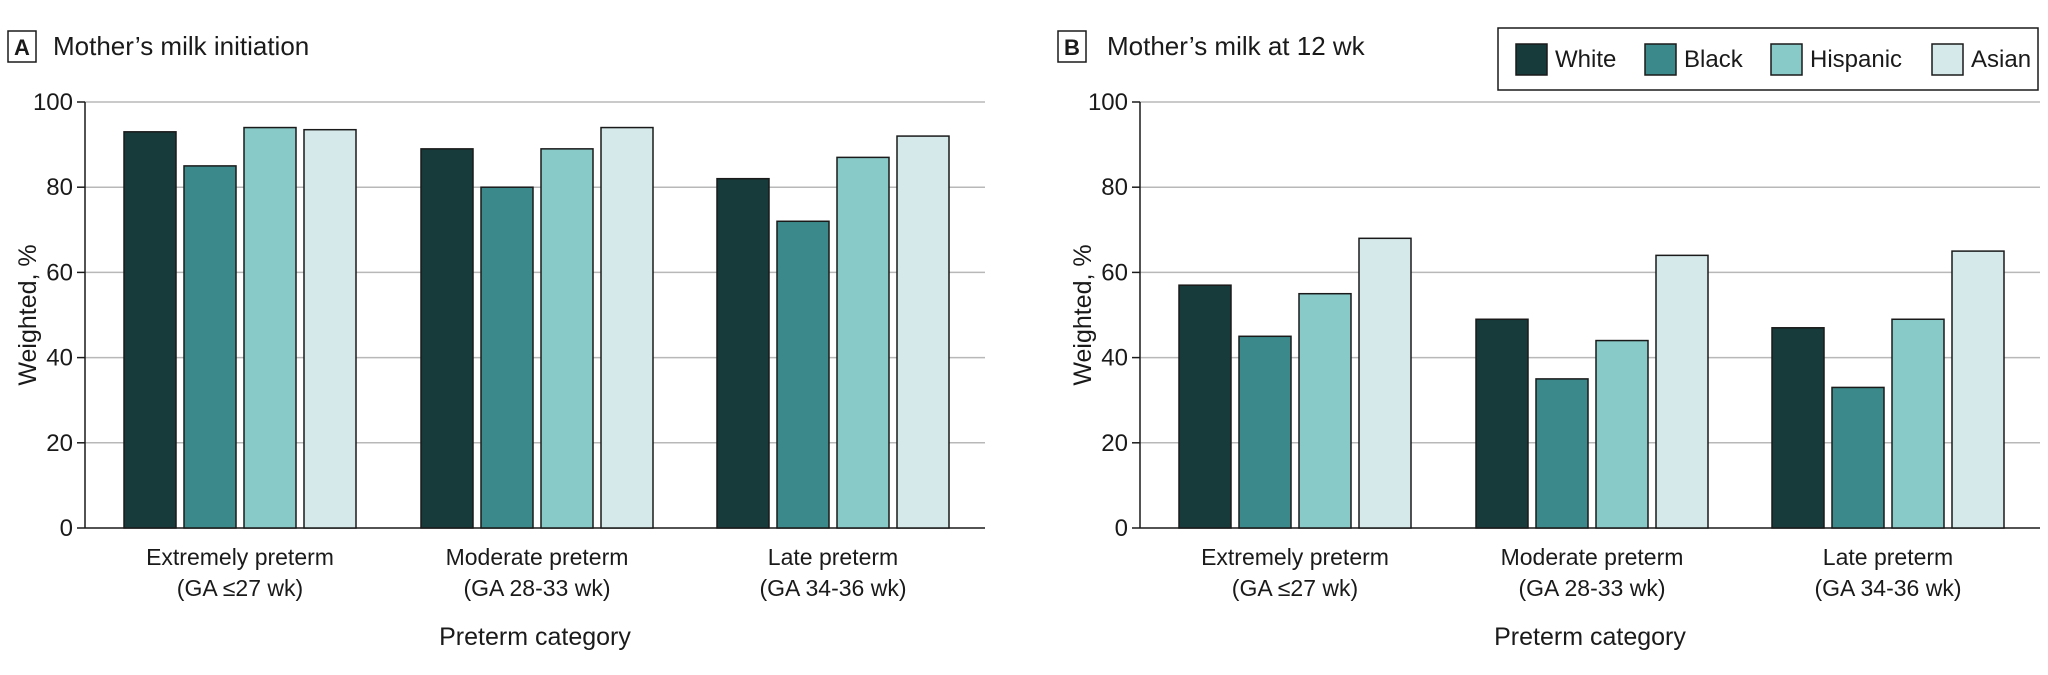 Image resolution: width=2048 pixels, height=675 pixels. I want to click on panel-letter: B, so click(1072, 47).